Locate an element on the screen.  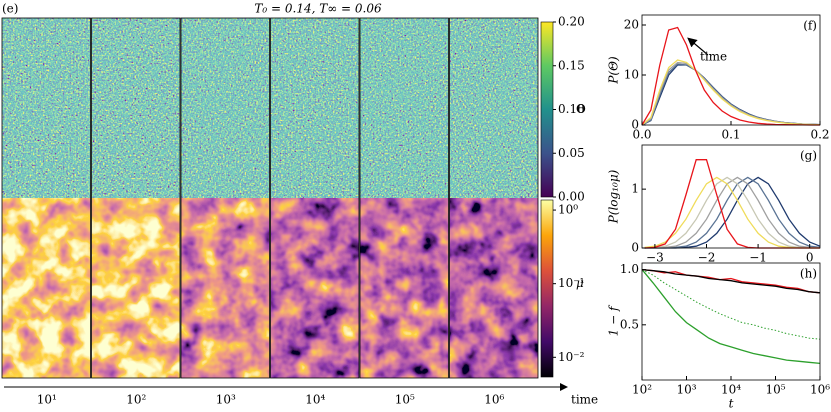
y-axis-label: 1 − f is located at coordinates (614, 320).